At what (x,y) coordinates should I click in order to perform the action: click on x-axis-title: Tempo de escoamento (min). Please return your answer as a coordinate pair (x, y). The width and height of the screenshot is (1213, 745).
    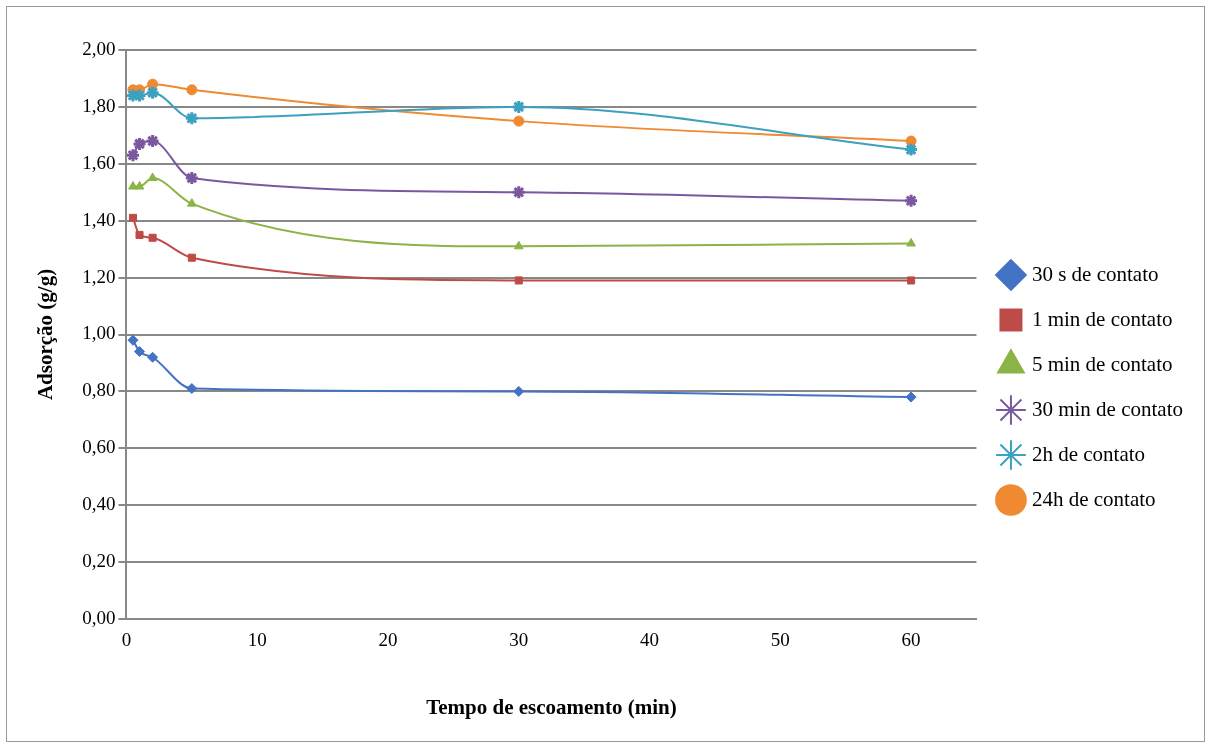
    Looking at the image, I should click on (551, 706).